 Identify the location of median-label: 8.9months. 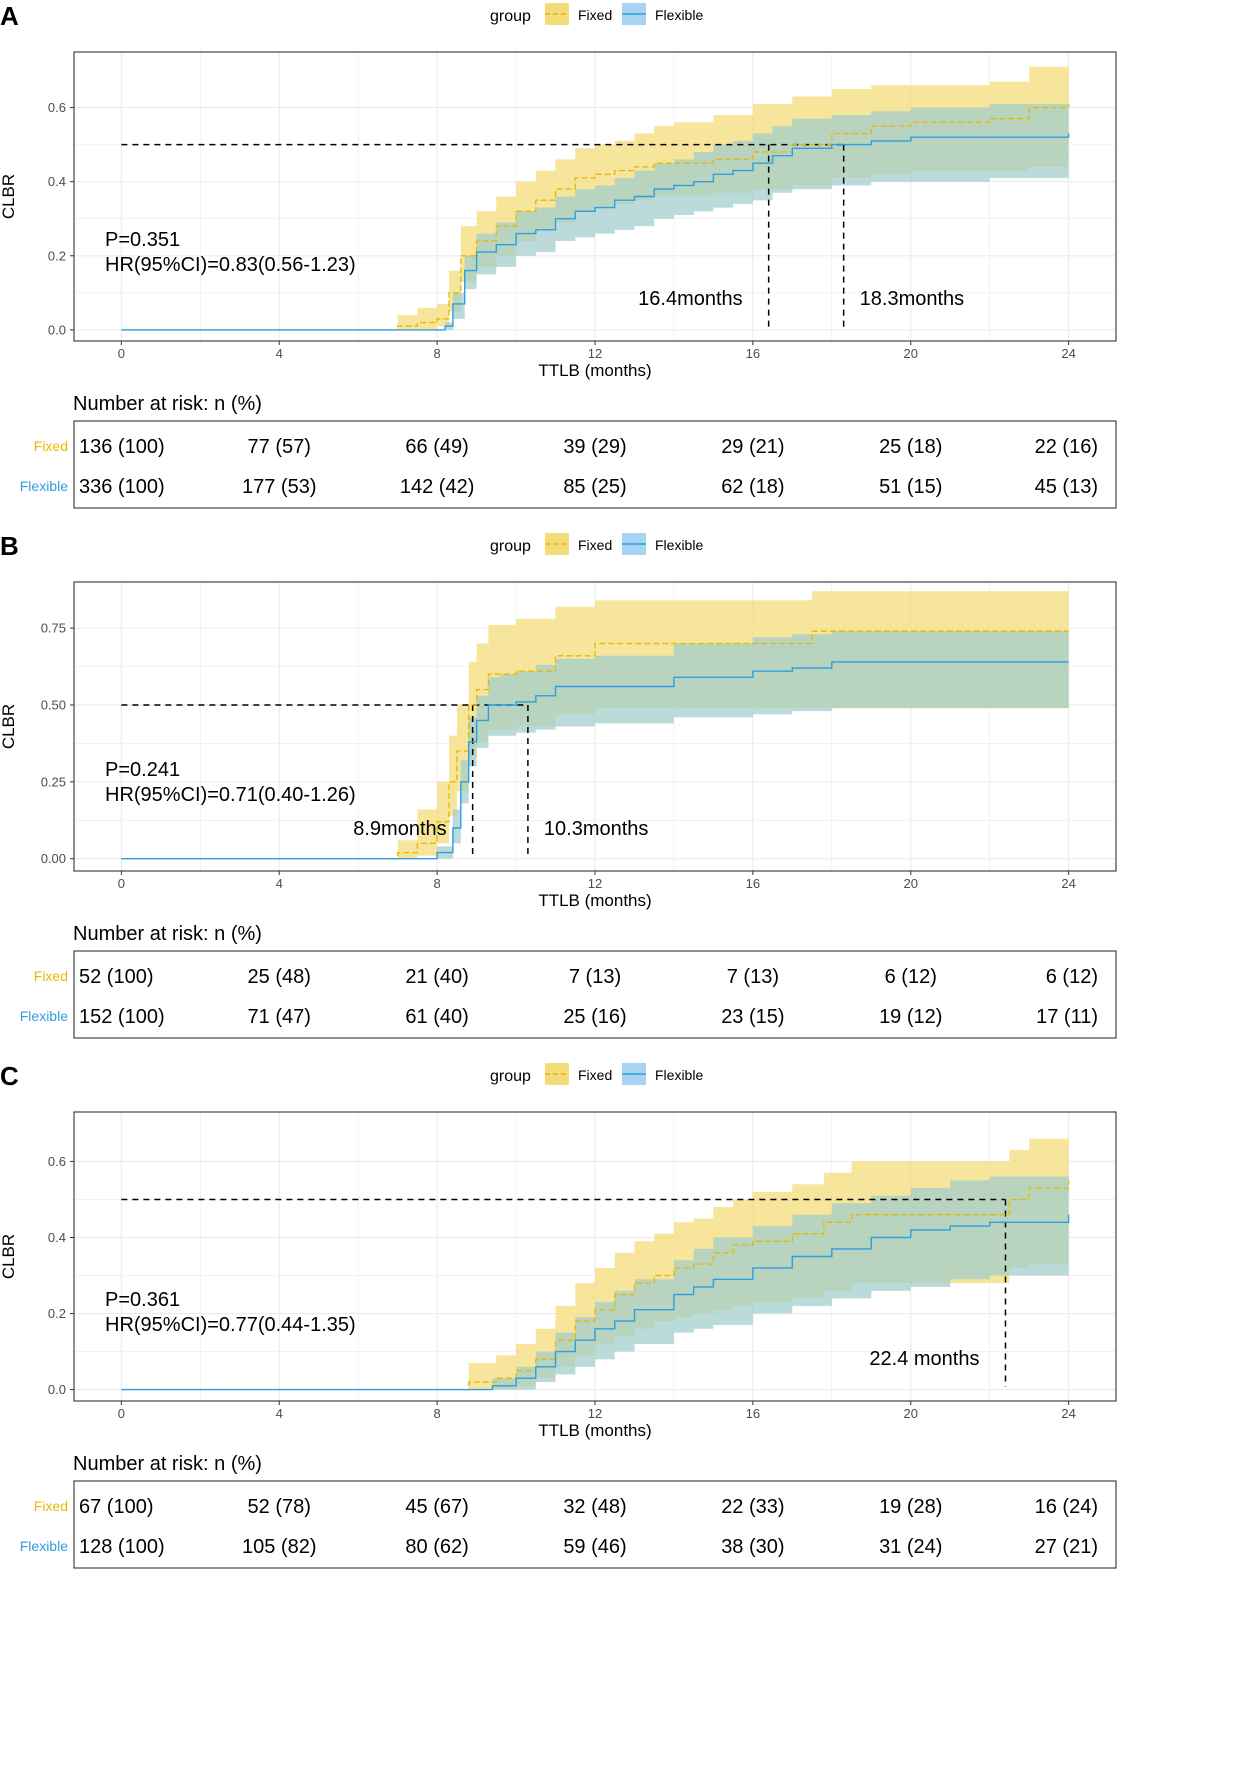
(399, 829).